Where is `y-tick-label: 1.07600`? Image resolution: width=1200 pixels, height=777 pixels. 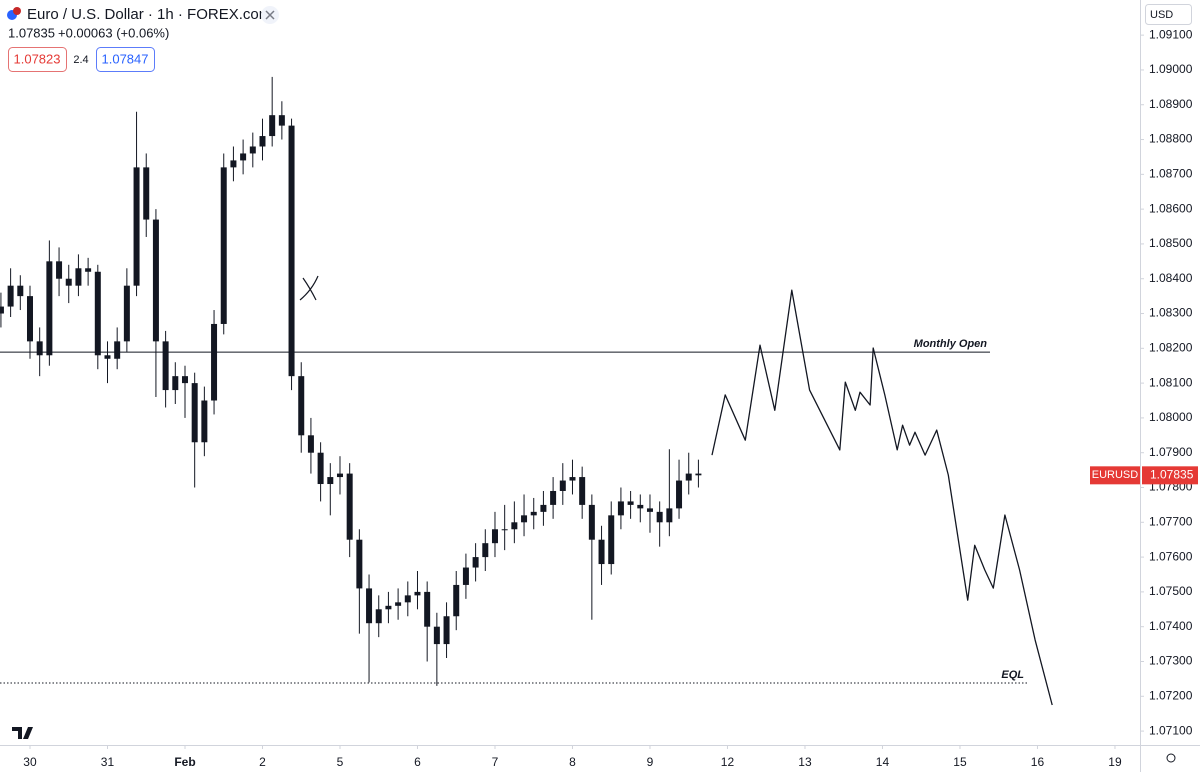
y-tick-label: 1.07600 is located at coordinates (1171, 556).